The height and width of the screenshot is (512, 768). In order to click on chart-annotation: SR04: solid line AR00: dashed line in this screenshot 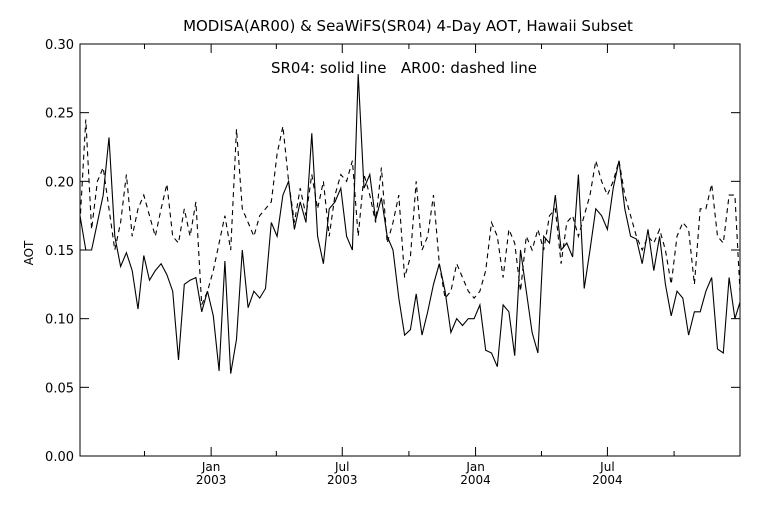, I will do `click(404, 68)`.